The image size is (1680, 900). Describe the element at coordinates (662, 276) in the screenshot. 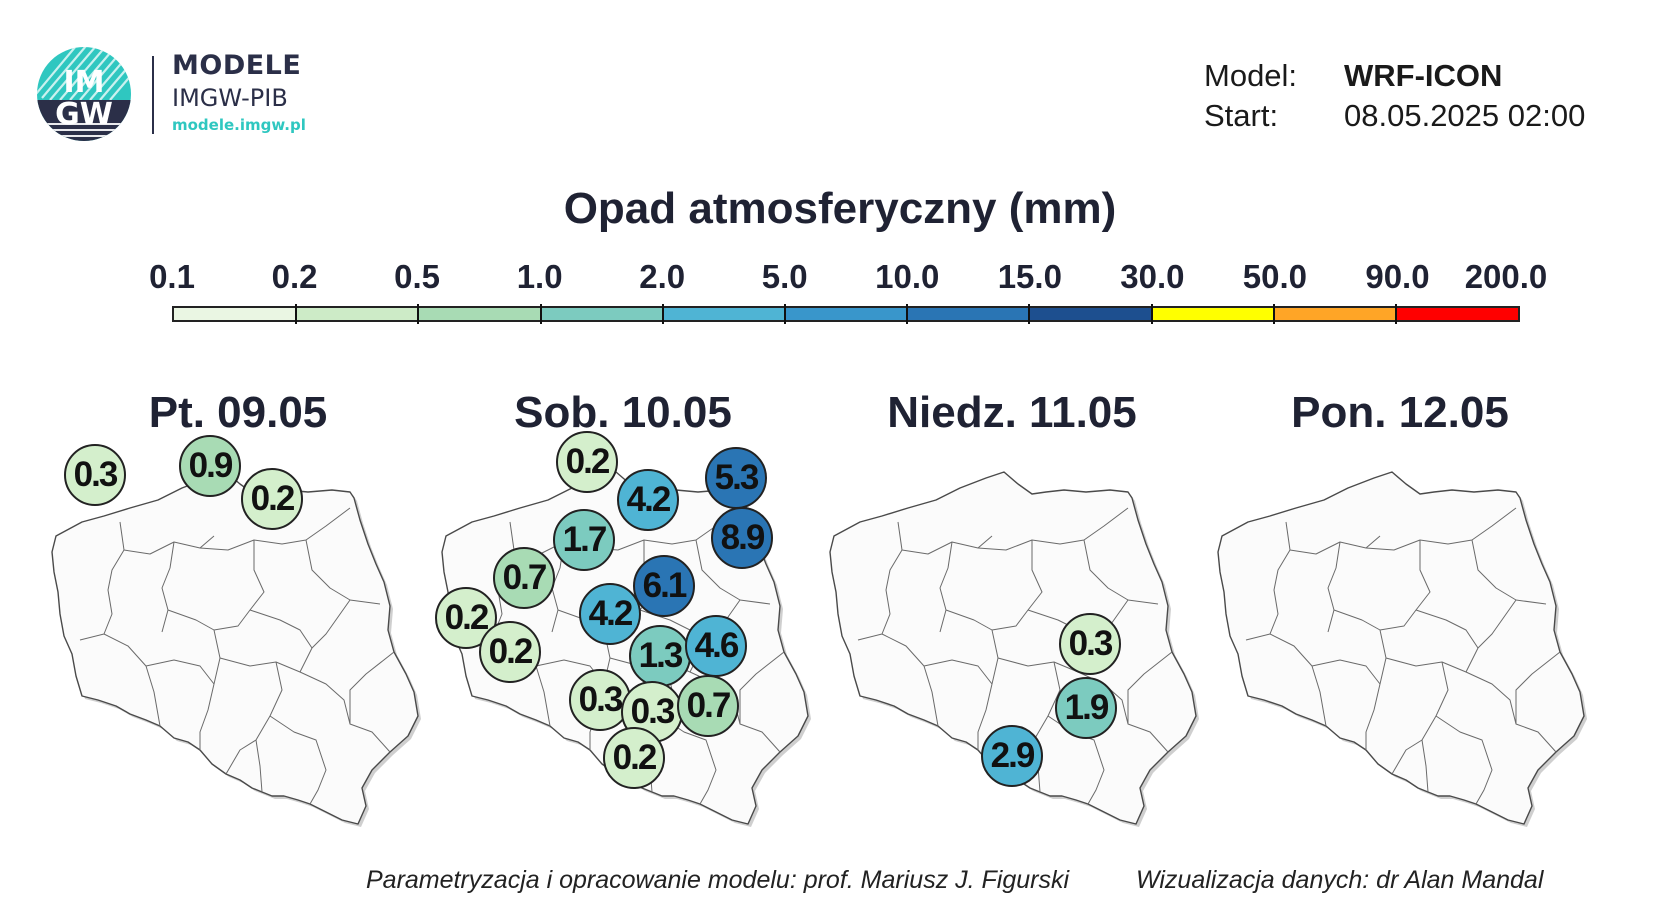

I see `legend-tick-label: 2.0` at that location.